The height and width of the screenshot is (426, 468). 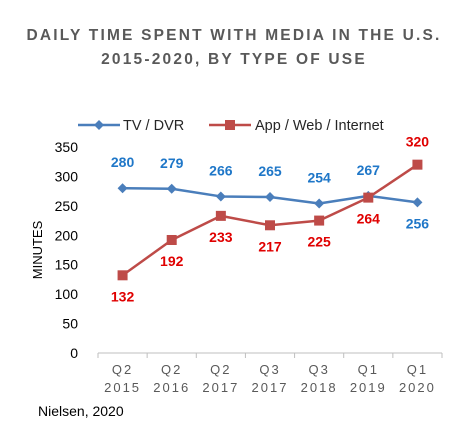 What do you see at coordinates (319, 387) in the screenshot?
I see `x-tick-label-year: 2018` at bounding box center [319, 387].